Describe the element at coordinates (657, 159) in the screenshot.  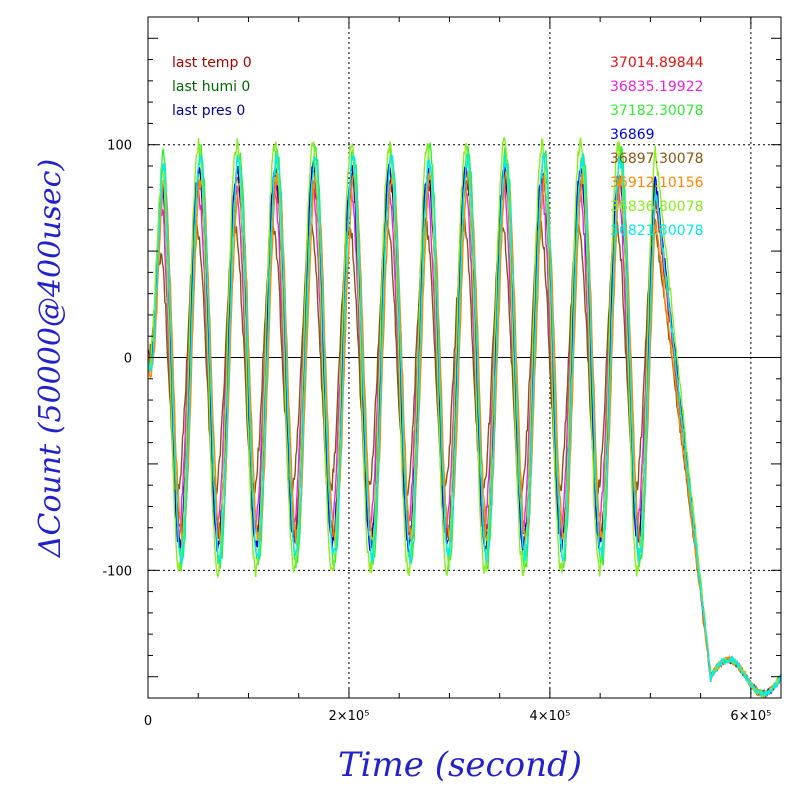
I see `legend-series-4: 36897.30078` at that location.